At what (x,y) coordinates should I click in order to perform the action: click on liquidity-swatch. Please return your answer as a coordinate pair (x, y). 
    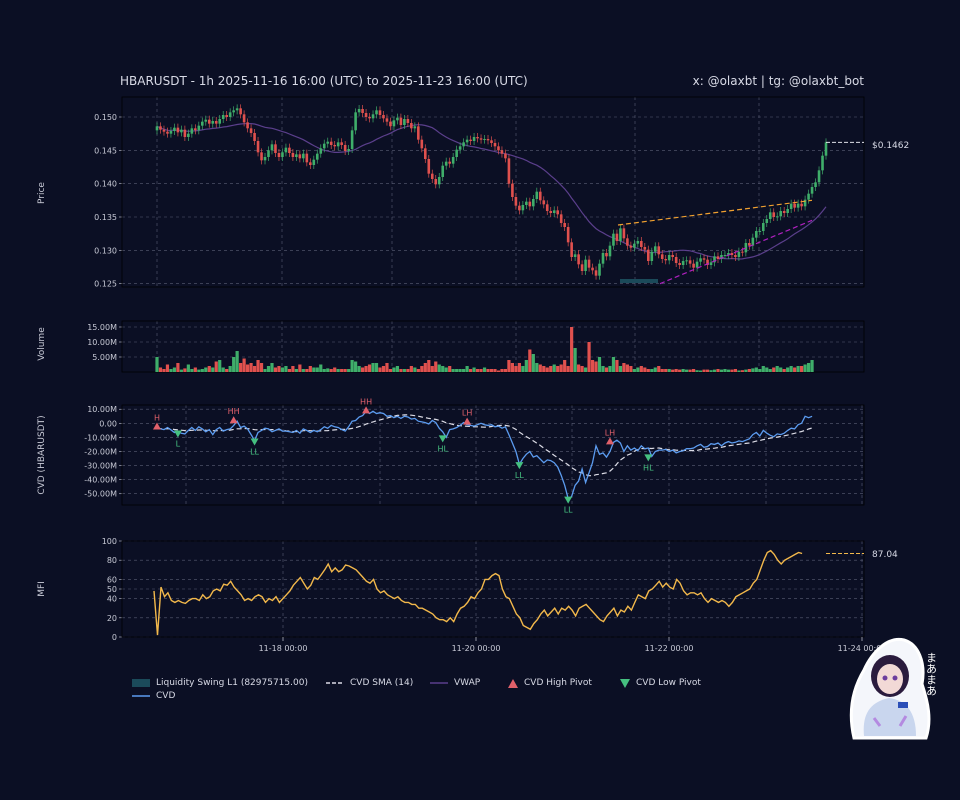
    Looking at the image, I should click on (141, 683).